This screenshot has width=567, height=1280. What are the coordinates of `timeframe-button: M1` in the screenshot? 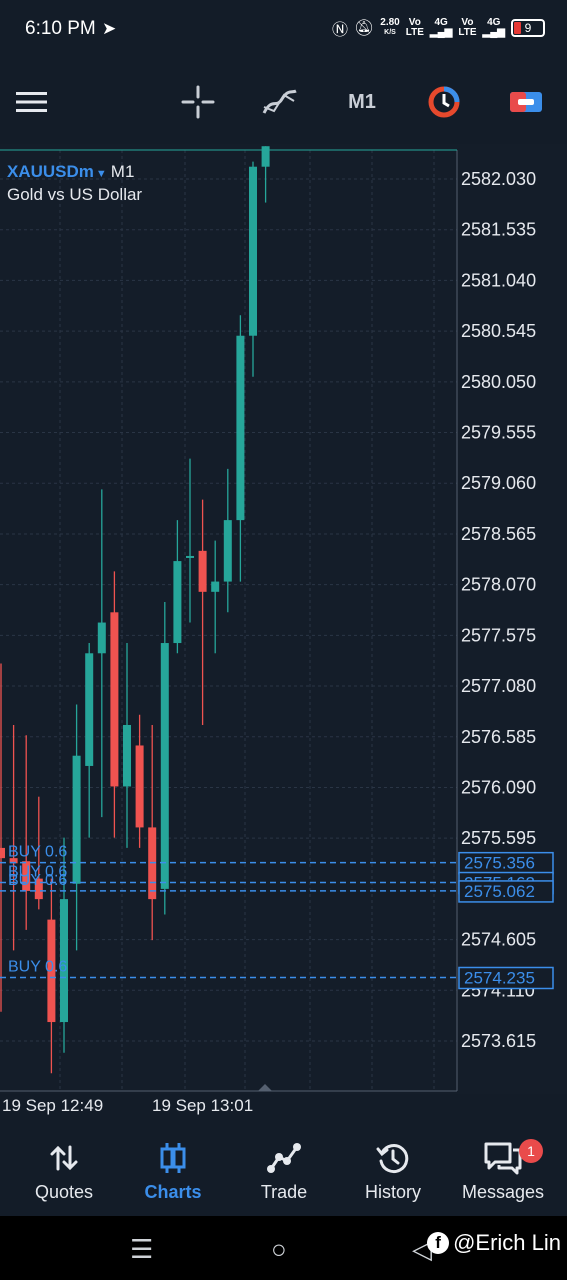 It's located at (362, 102).